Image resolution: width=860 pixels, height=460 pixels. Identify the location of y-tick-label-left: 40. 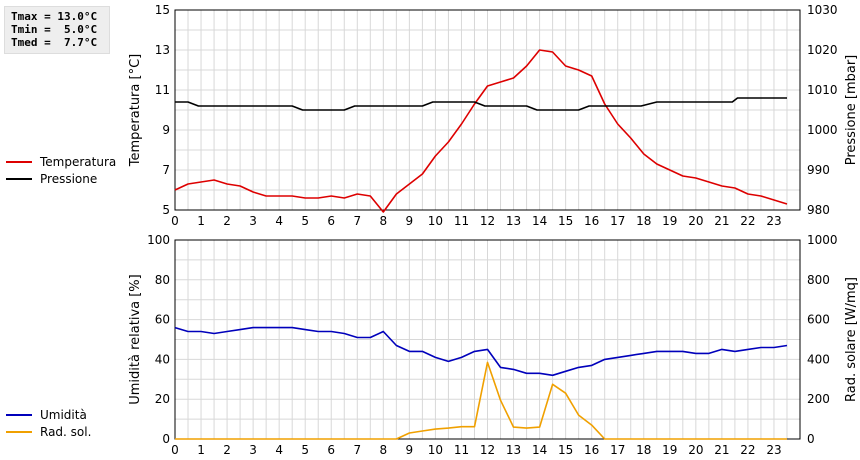
(162, 359).